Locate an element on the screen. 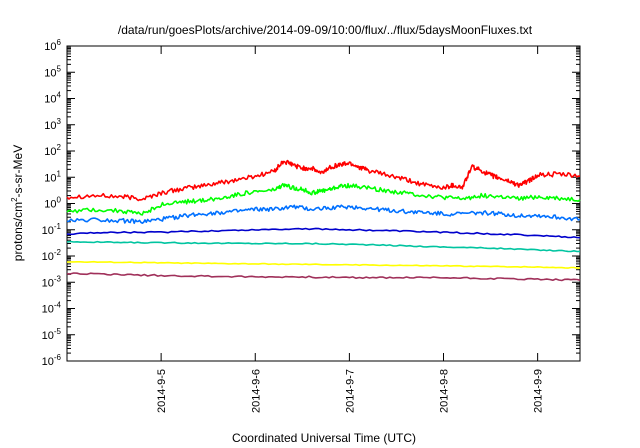 This screenshot has width=640, height=448. y-tick-label: 10⁰ is located at coordinates (52, 203).